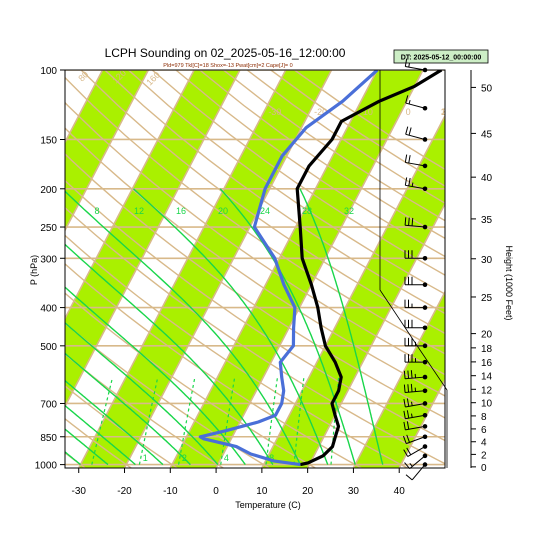 This screenshot has width=540, height=540. Describe the element at coordinates (320, 112) in the screenshot. I see `isotherm-label: -20` at that location.